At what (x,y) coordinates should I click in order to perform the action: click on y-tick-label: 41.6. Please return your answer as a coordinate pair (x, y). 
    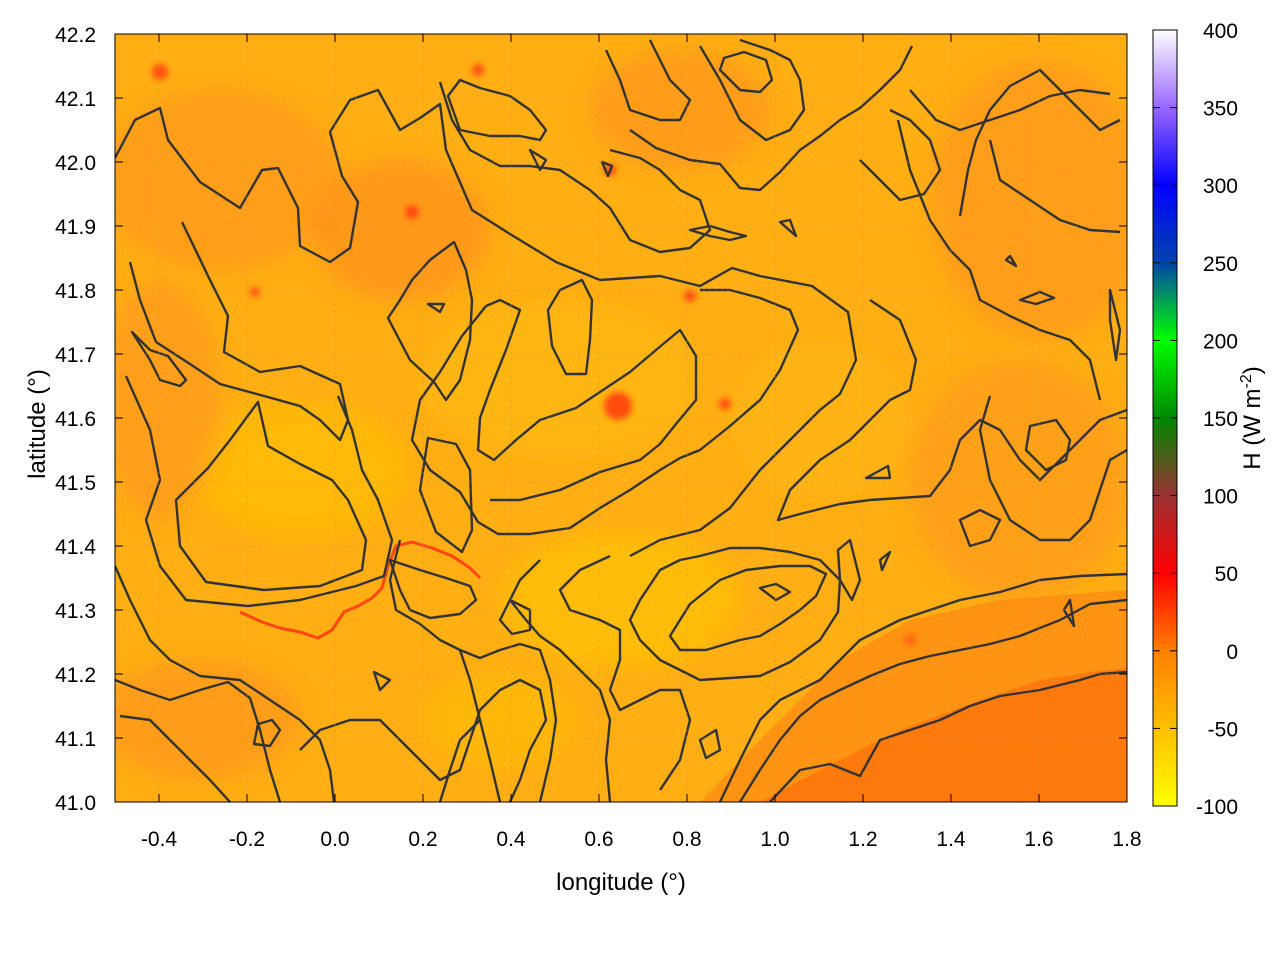
    Looking at the image, I should click on (75, 419).